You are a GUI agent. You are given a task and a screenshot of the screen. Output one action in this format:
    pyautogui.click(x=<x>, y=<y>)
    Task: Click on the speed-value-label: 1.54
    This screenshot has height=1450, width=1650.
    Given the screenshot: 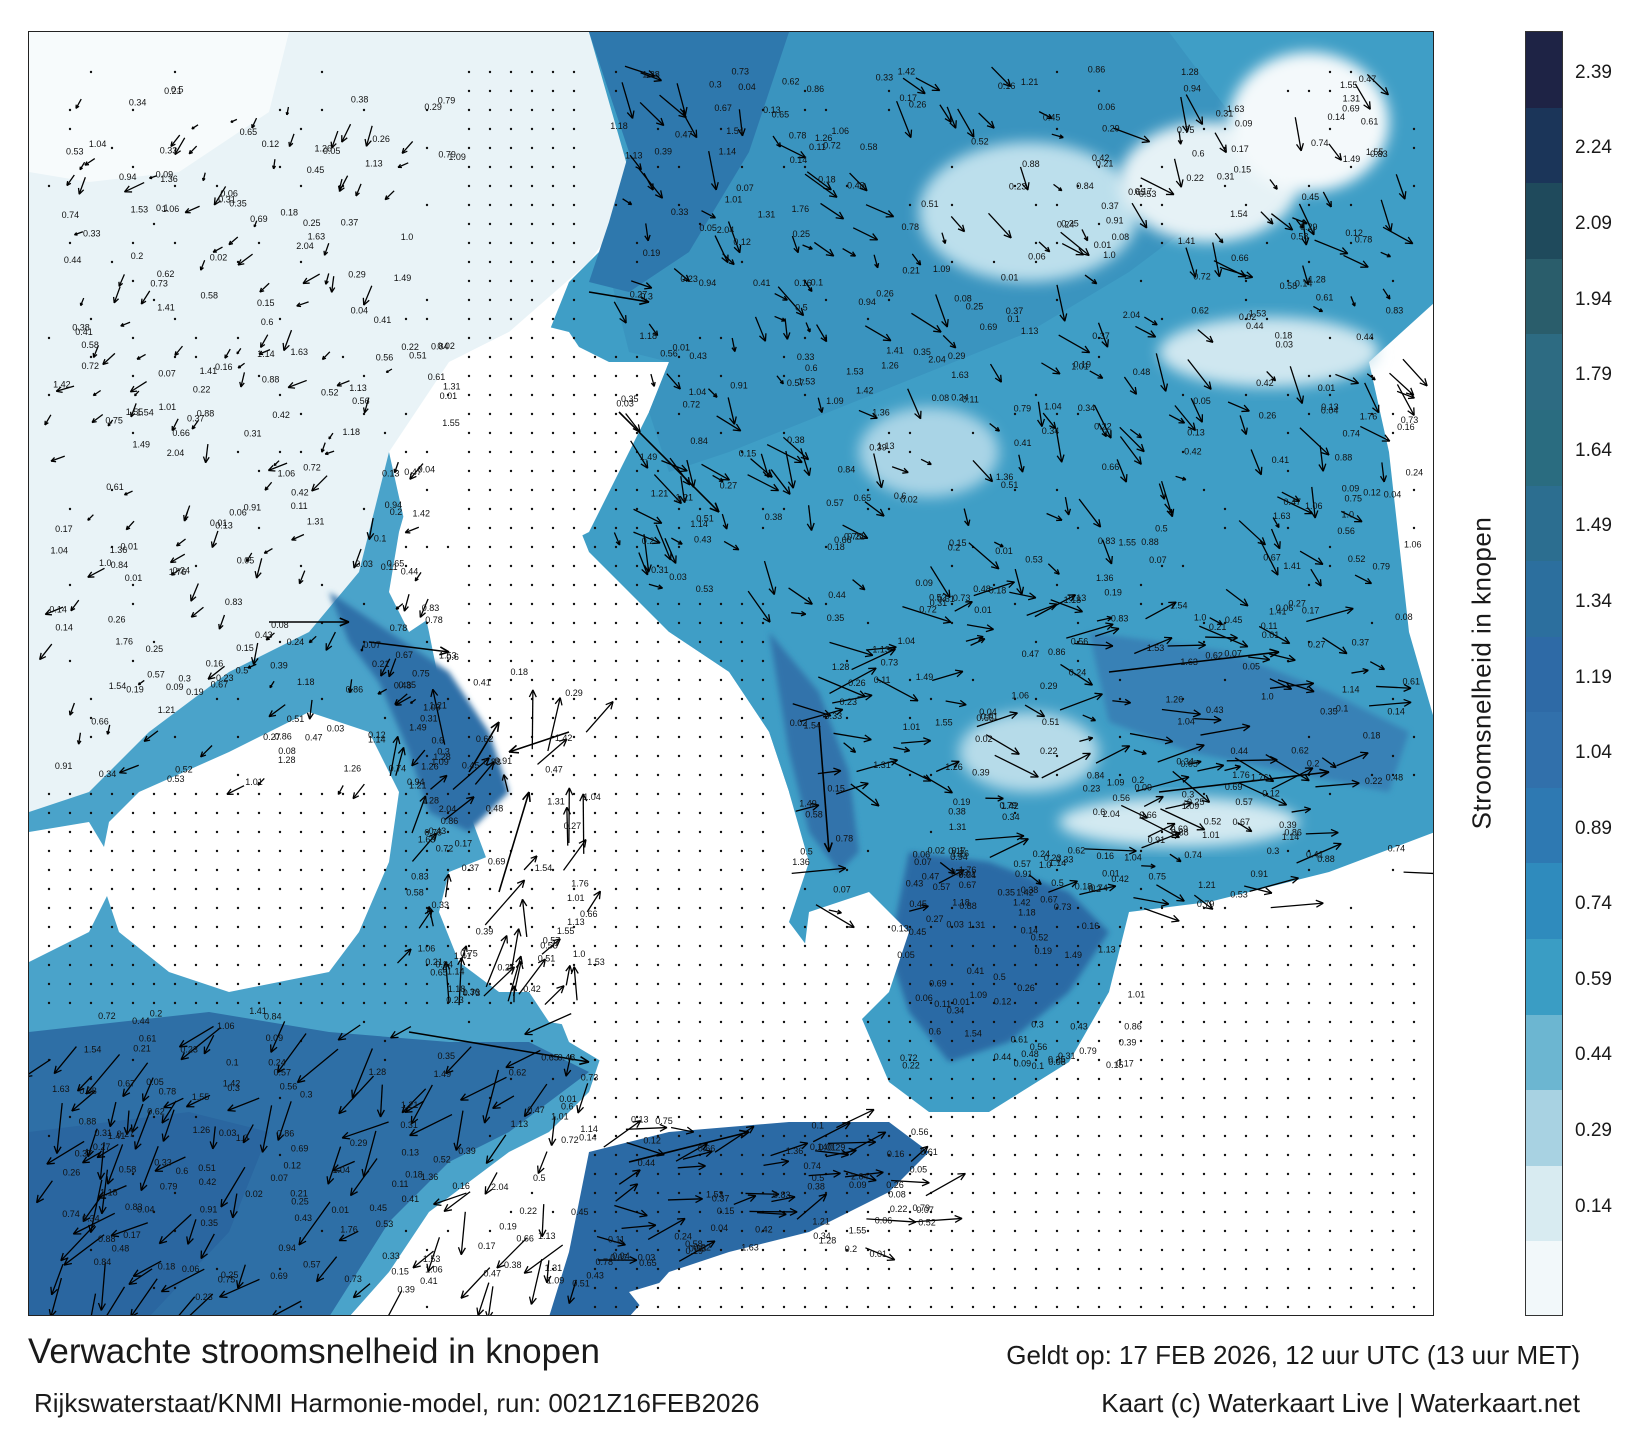 What is the action you would take?
    pyautogui.click(x=93, y=1050)
    